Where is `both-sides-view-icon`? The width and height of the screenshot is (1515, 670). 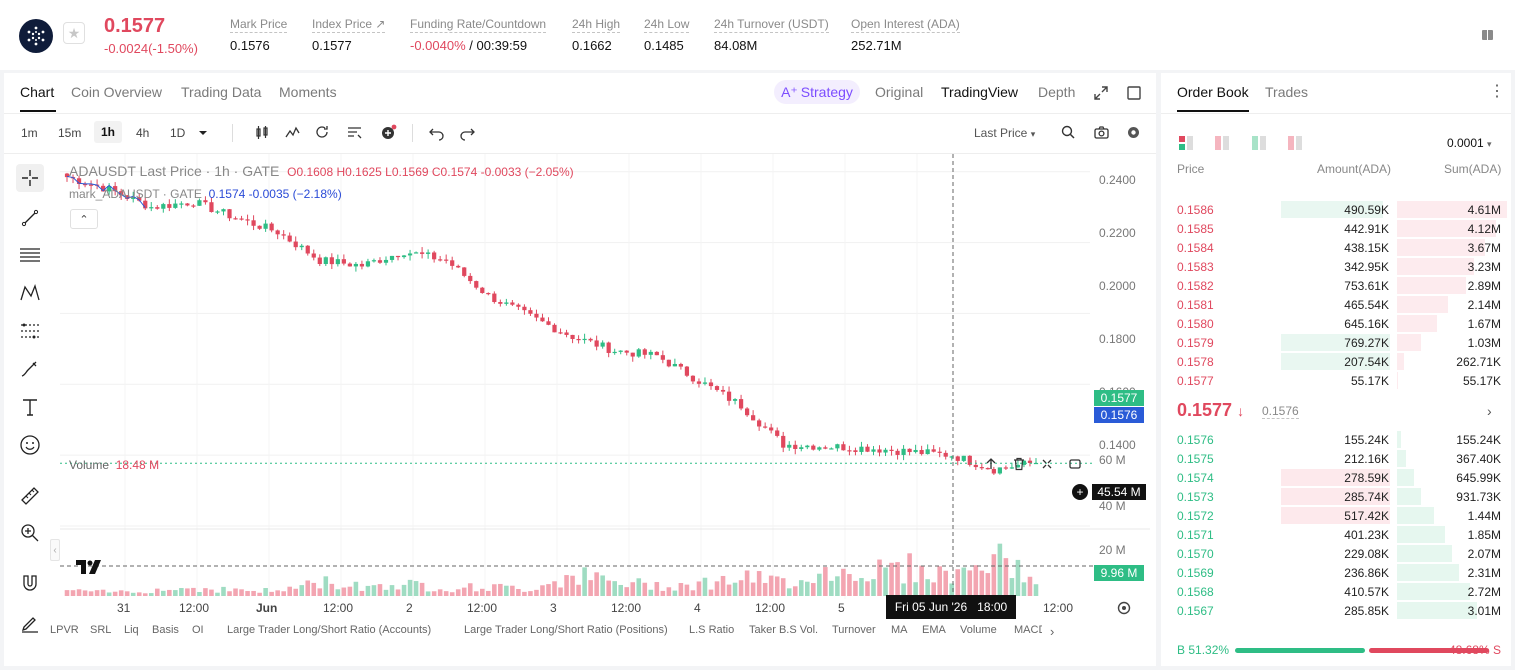 both-sides-view-icon is located at coordinates (1186, 143).